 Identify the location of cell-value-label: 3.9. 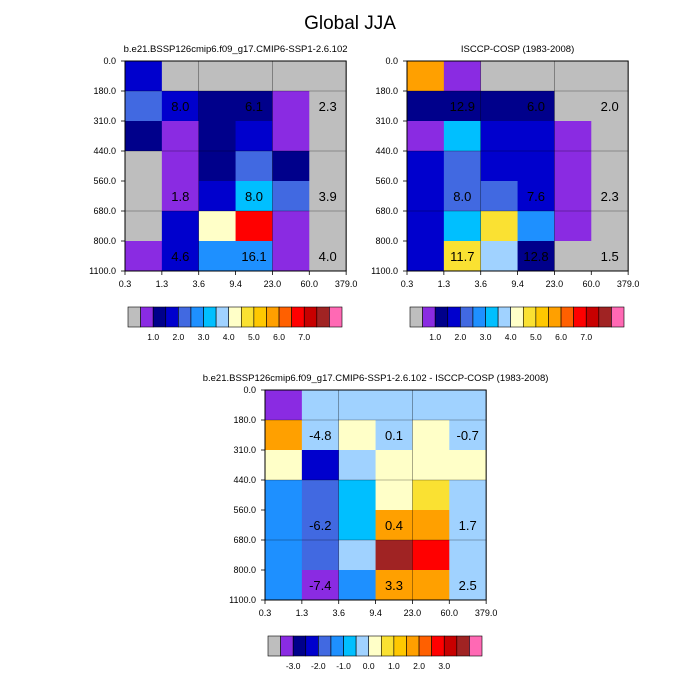
(328, 196).